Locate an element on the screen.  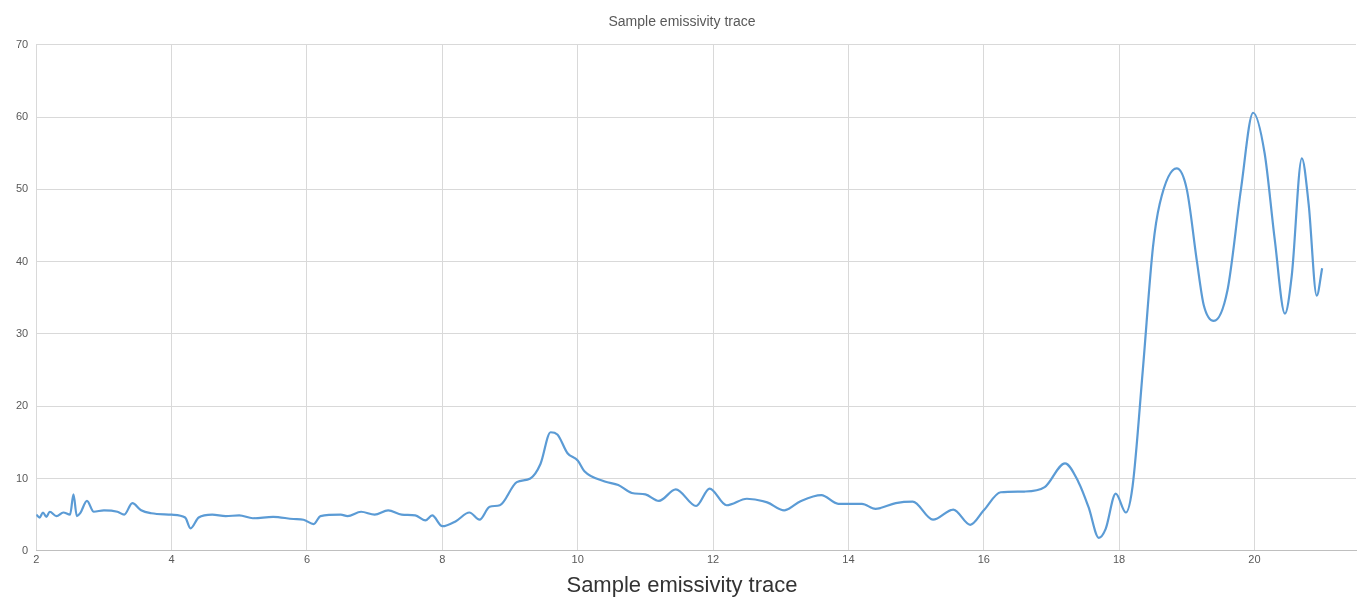
x-tick-label: 18 is located at coordinates (1119, 559).